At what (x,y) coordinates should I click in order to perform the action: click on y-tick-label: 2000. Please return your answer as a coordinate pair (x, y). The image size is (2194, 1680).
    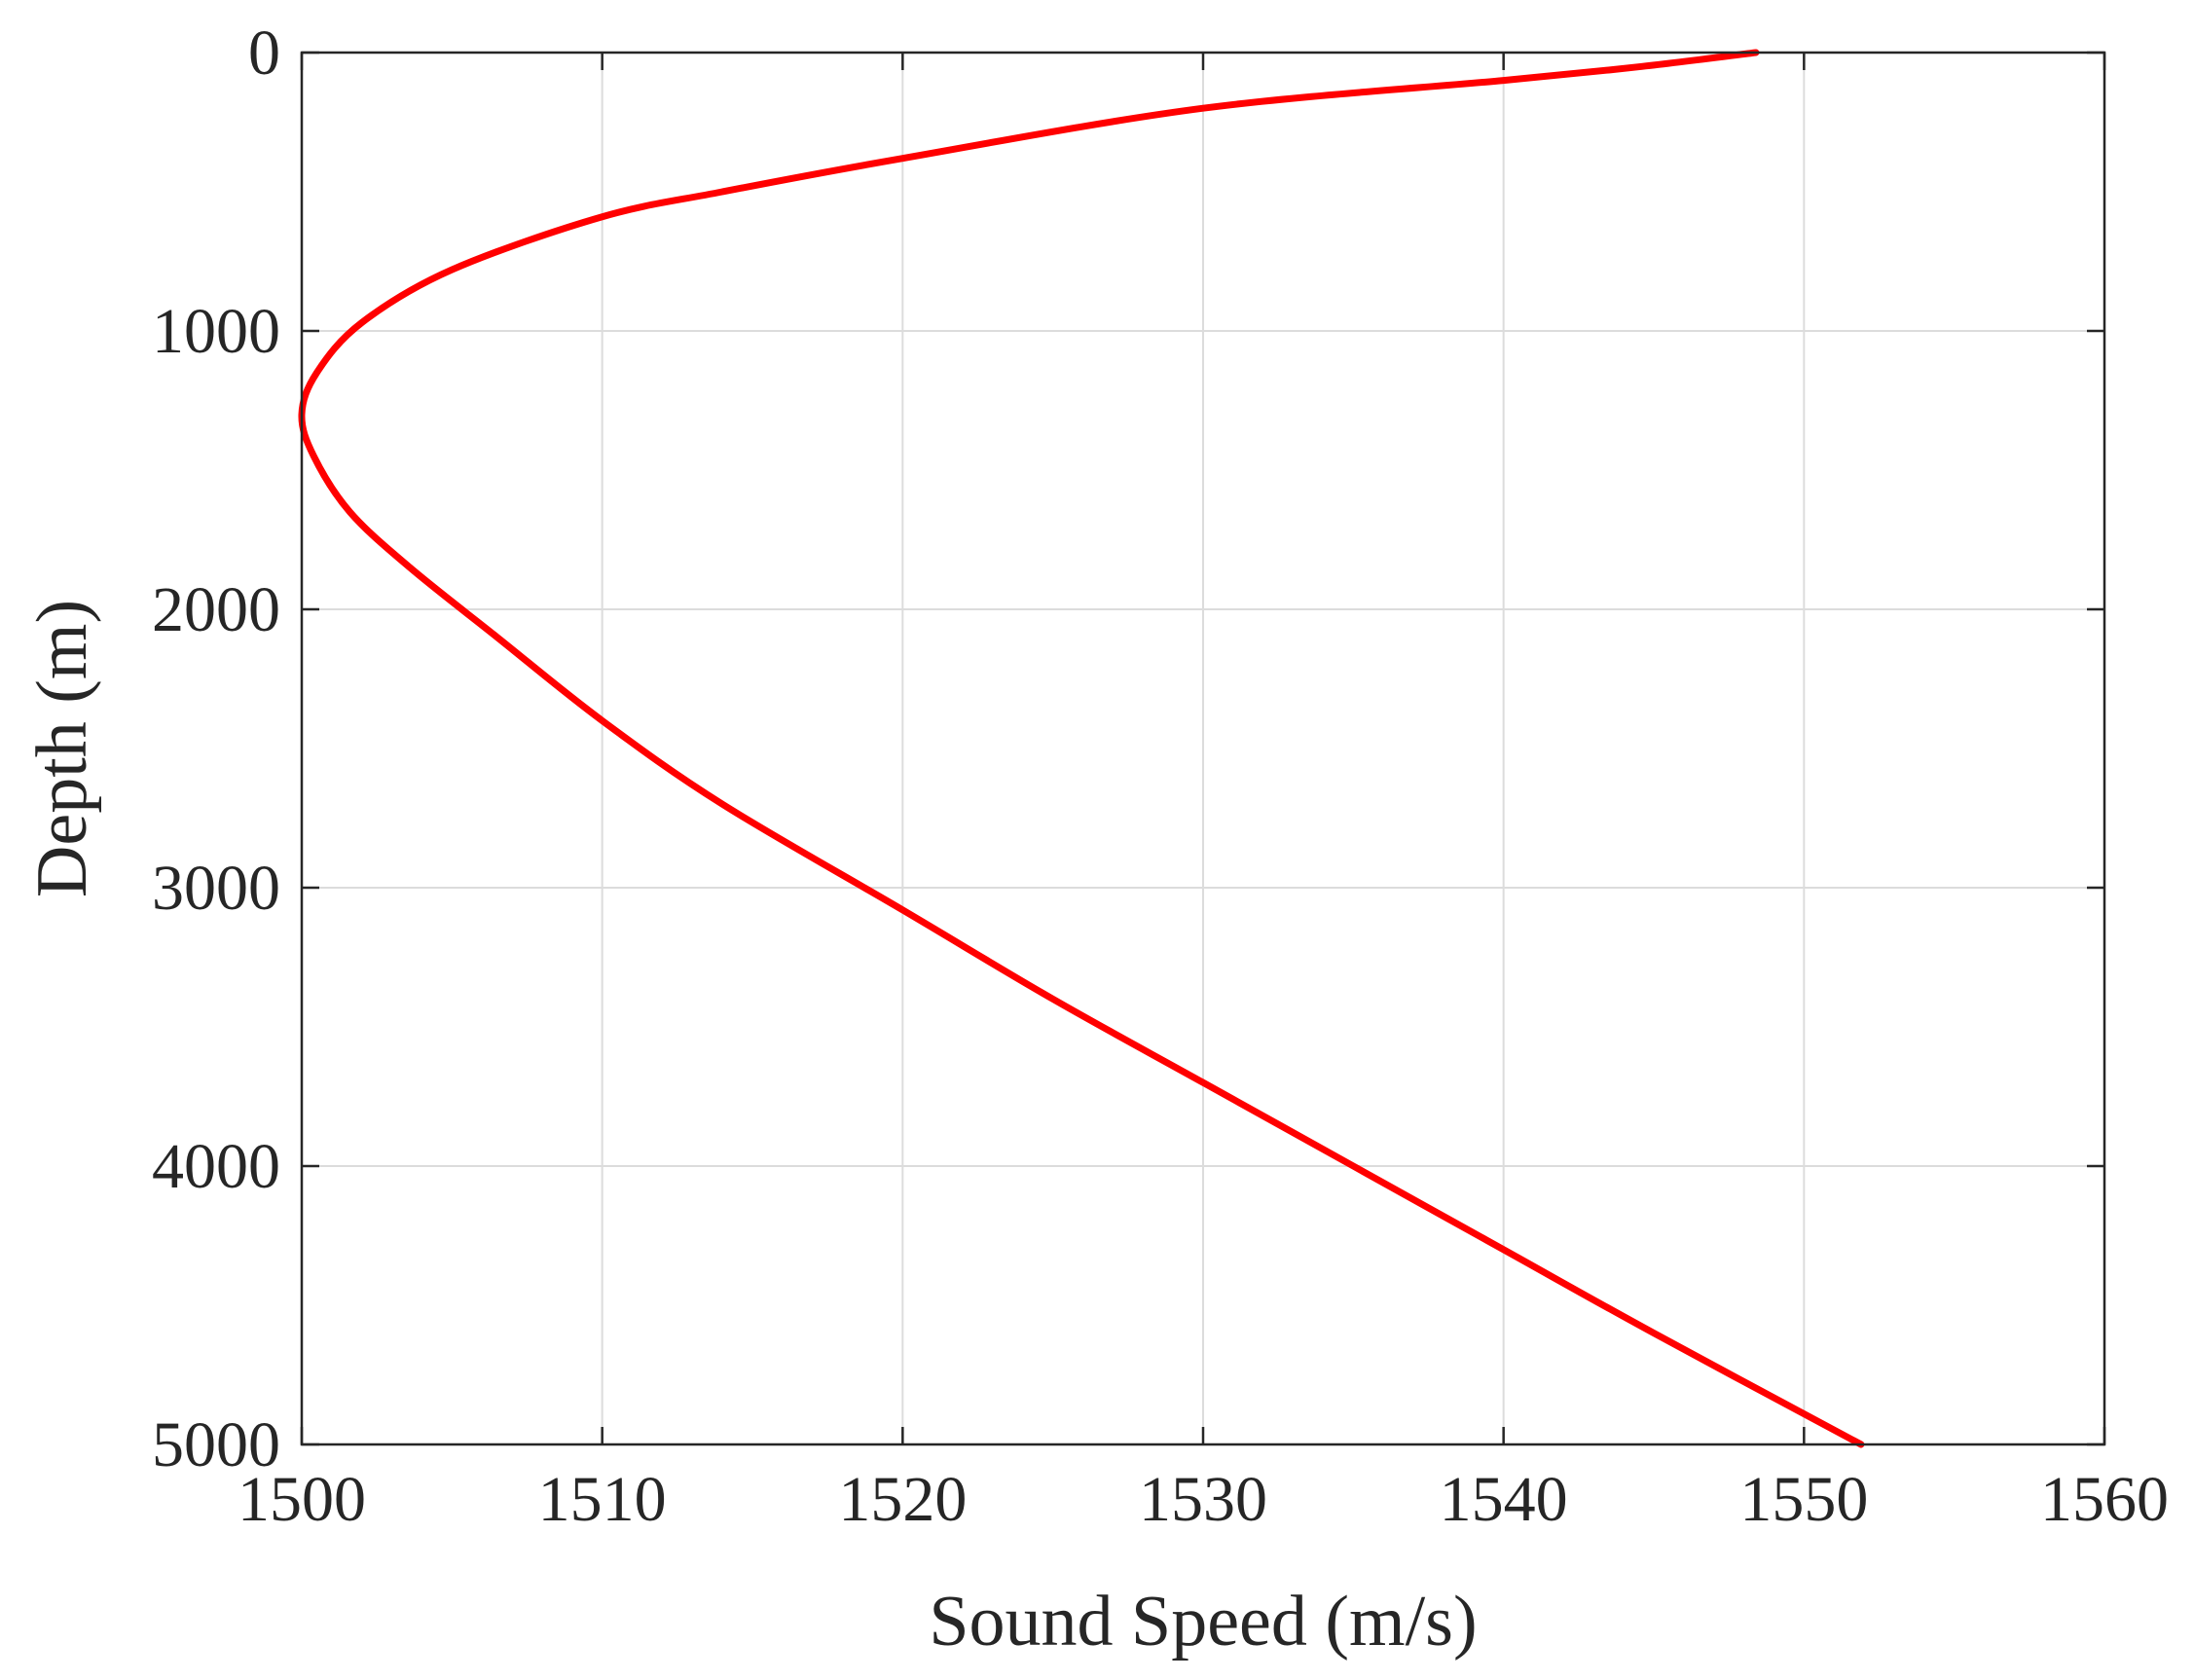
    Looking at the image, I should click on (216, 609).